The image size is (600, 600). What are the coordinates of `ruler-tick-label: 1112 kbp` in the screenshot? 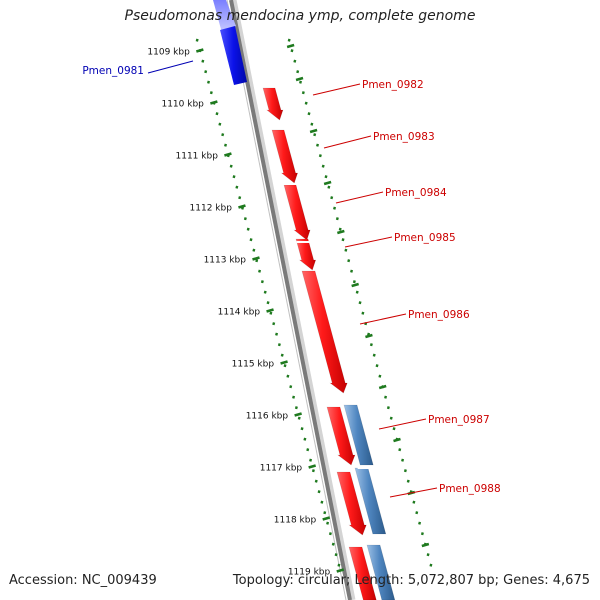 It's located at (211, 209).